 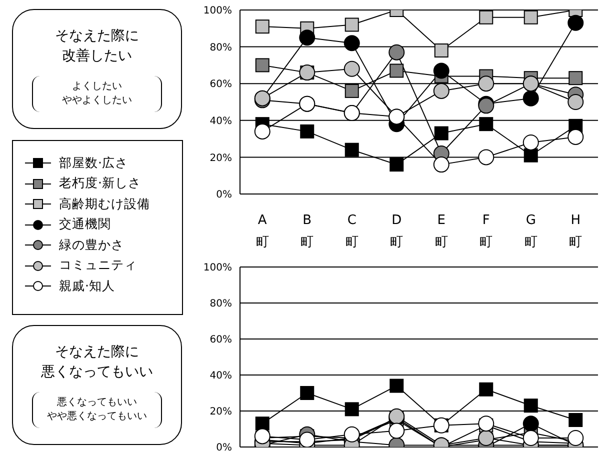 I want to click on x-tick-label: F 町, so click(x=486, y=231).